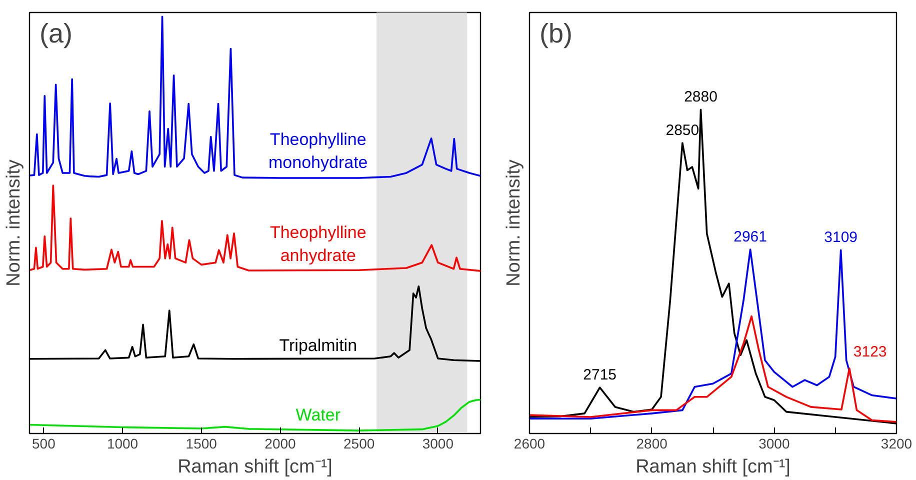  What do you see at coordinates (318, 345) in the screenshot?
I see `series-label: Tripalmitin` at bounding box center [318, 345].